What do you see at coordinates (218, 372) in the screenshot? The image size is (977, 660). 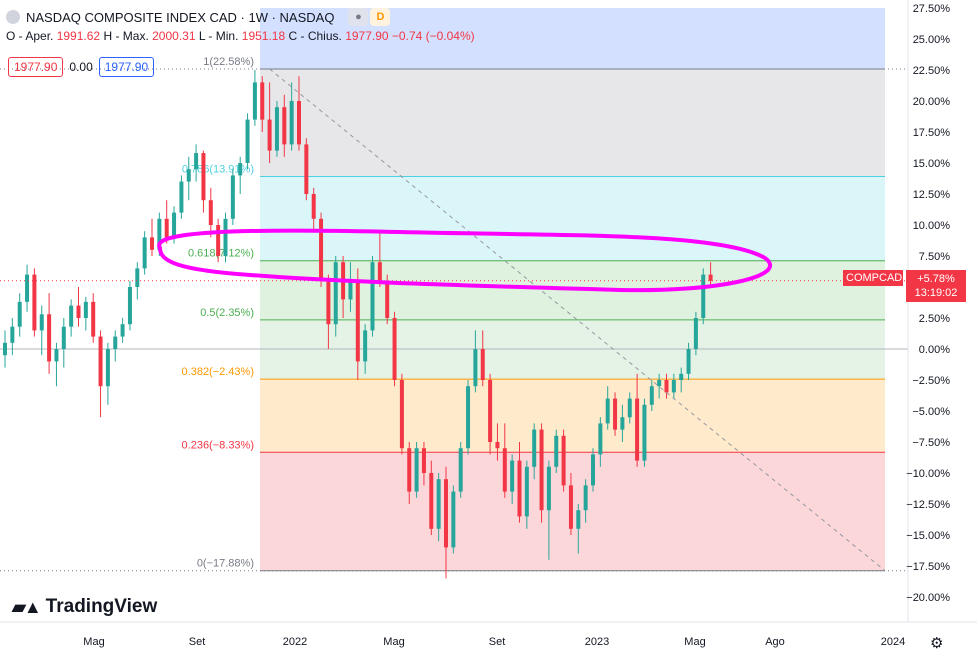 I see `fib-level-label: 0.382(−2.43%)` at bounding box center [218, 372].